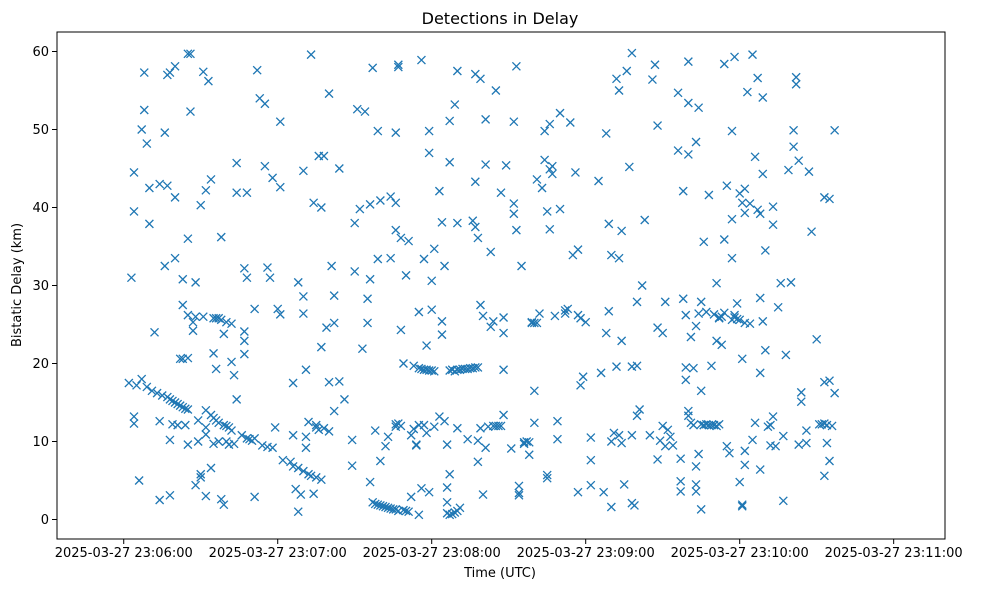  Describe the element at coordinates (278, 553) in the screenshot. I see `x-tick-label: 2025-03-27 23:07:00` at that location.